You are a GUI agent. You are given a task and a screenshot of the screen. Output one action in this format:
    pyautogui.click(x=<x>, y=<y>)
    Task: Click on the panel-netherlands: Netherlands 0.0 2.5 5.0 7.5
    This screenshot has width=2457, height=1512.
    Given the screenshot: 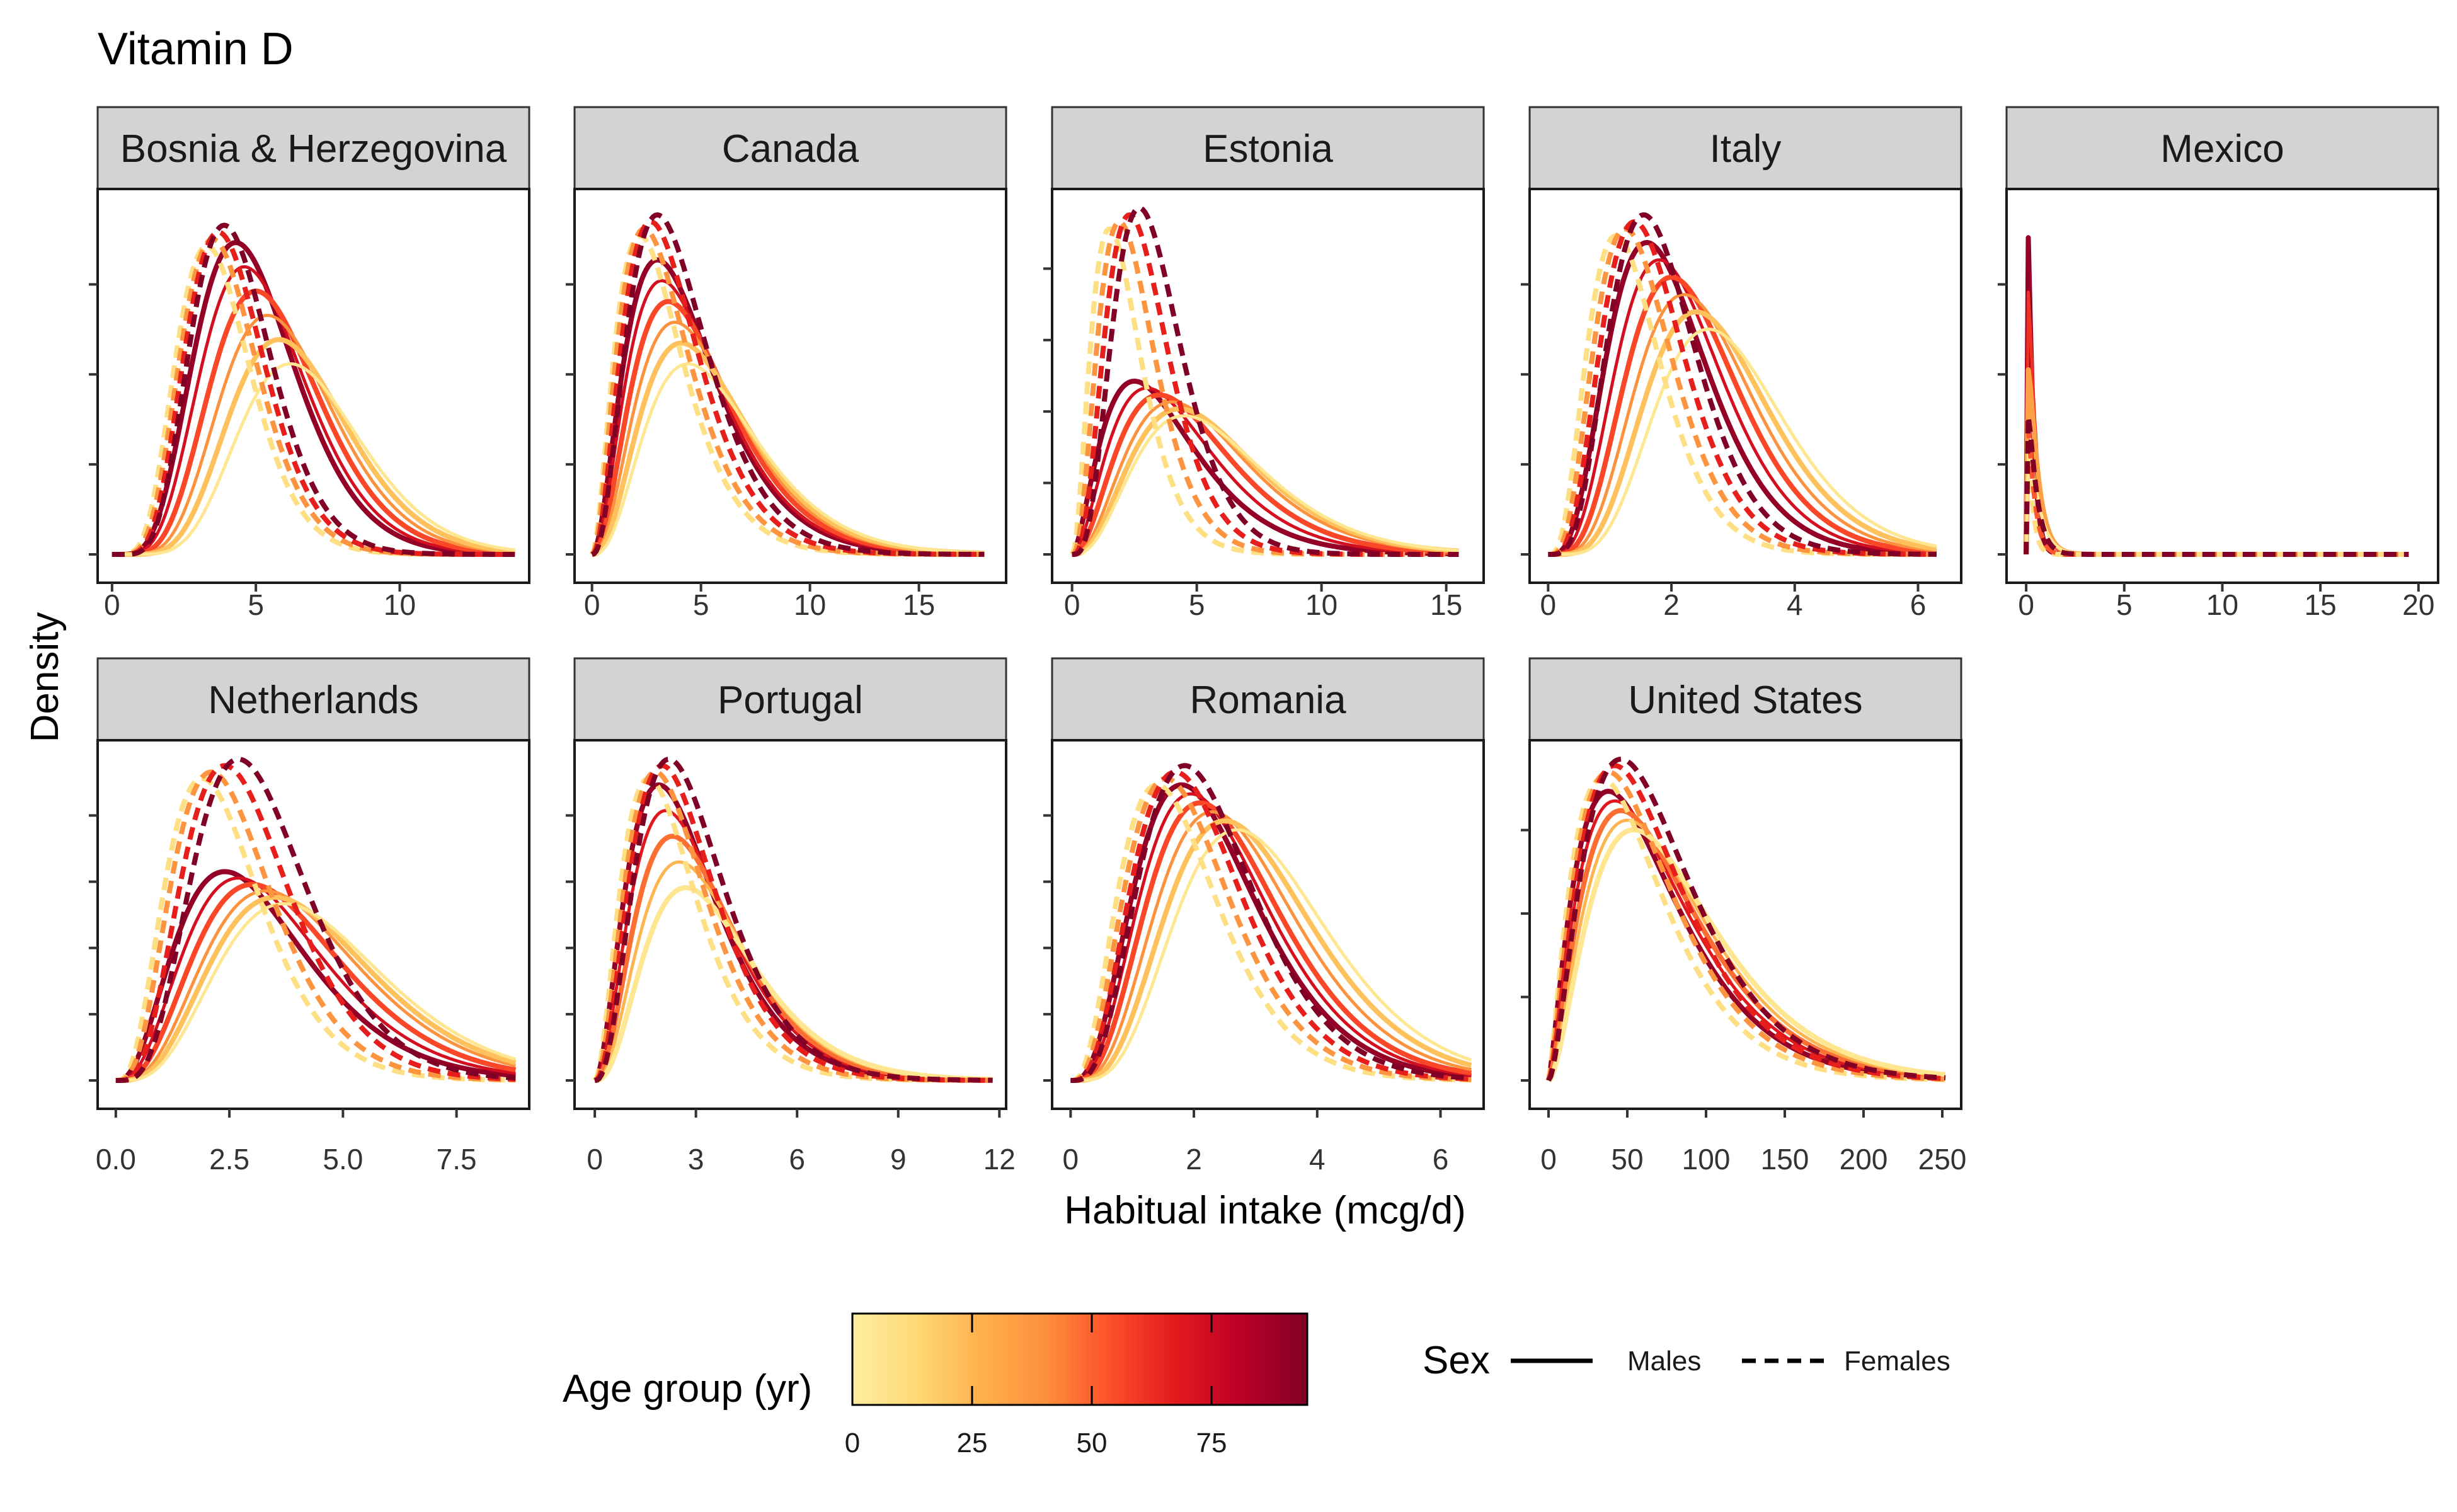 What is the action you would take?
    pyautogui.click(x=309, y=916)
    